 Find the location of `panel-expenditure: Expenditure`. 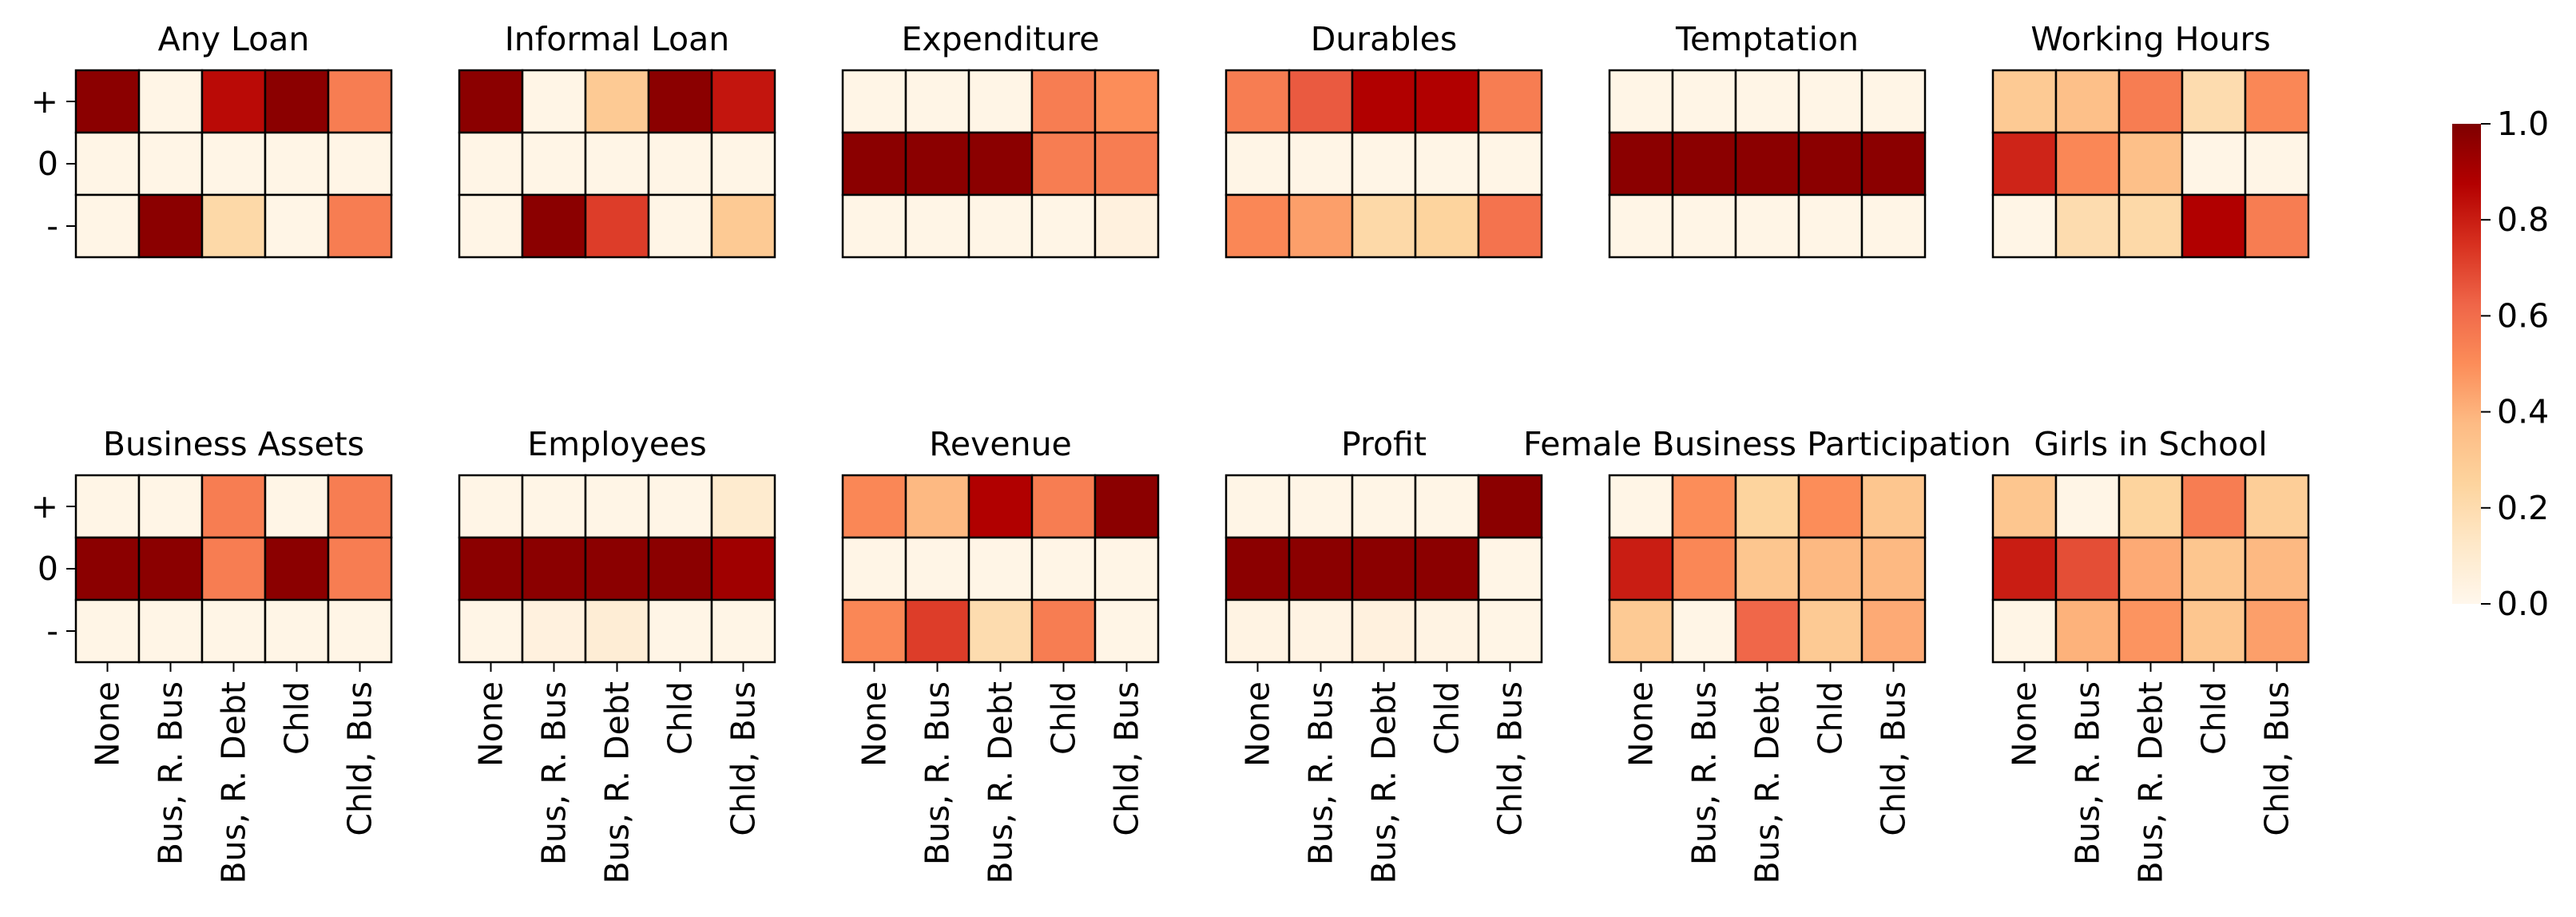

panel-expenditure: Expenditure is located at coordinates (1001, 140).